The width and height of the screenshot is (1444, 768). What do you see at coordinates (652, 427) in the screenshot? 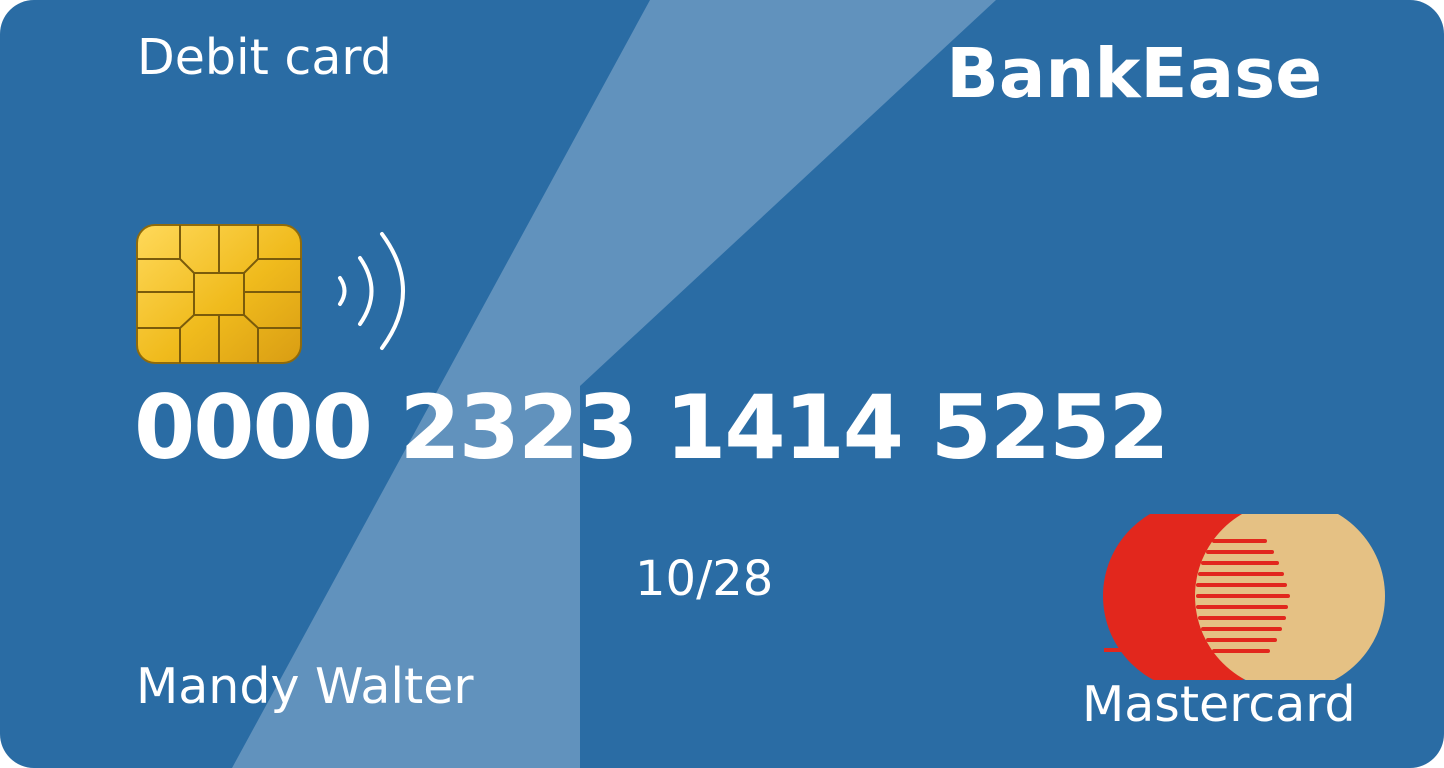
I see `card-number: 0000 2323 1414 5252` at bounding box center [652, 427].